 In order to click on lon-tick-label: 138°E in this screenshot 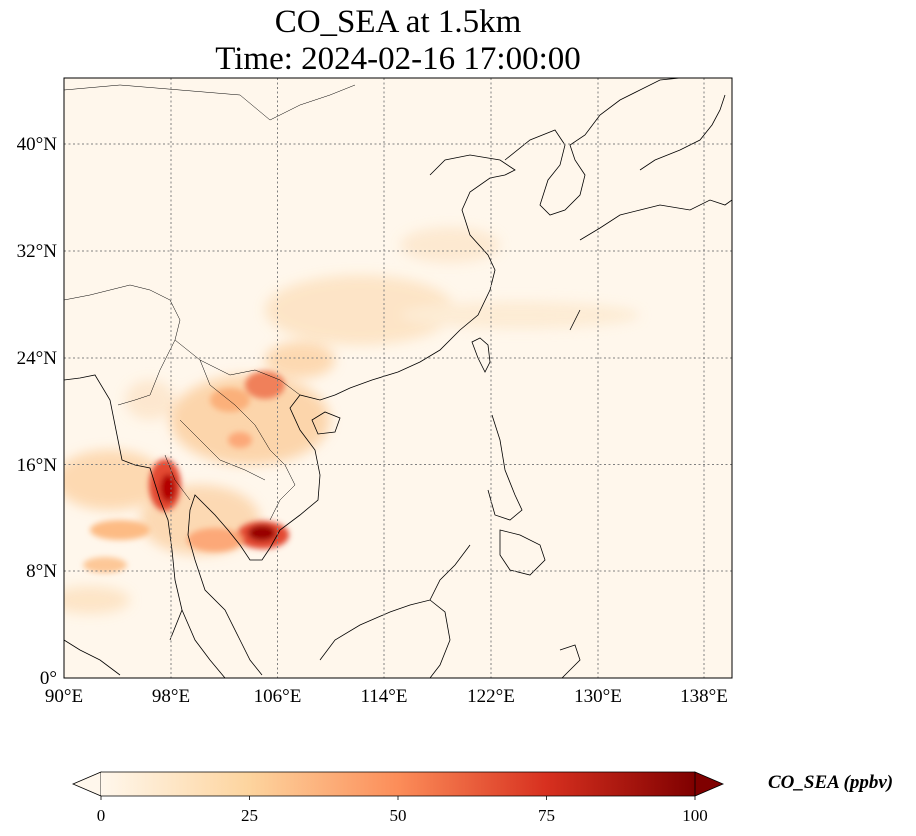, I will do `click(704, 696)`.